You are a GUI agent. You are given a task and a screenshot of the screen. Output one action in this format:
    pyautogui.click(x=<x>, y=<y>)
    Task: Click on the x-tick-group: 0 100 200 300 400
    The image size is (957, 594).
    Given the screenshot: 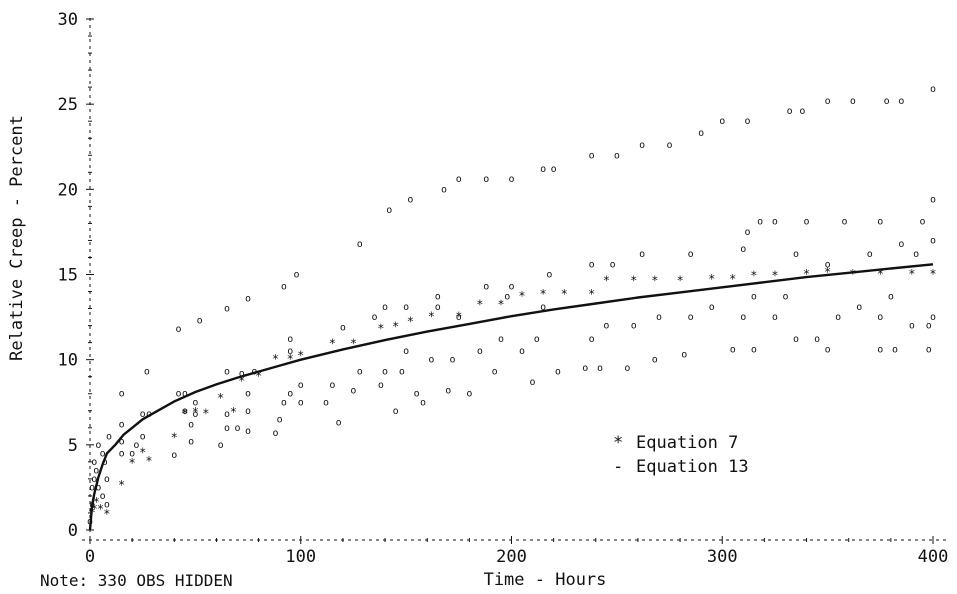 What is the action you would take?
    pyautogui.click(x=516, y=551)
    